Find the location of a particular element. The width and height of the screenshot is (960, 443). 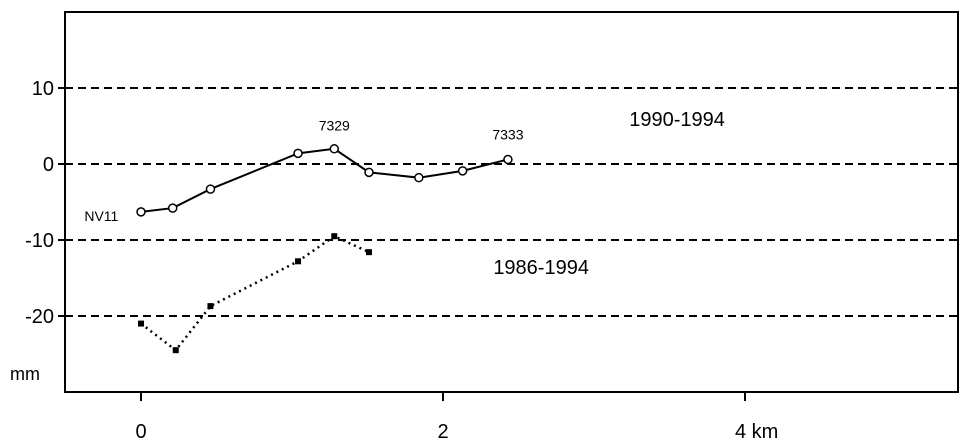

annotation-label-2: 7333 is located at coordinates (507, 135).